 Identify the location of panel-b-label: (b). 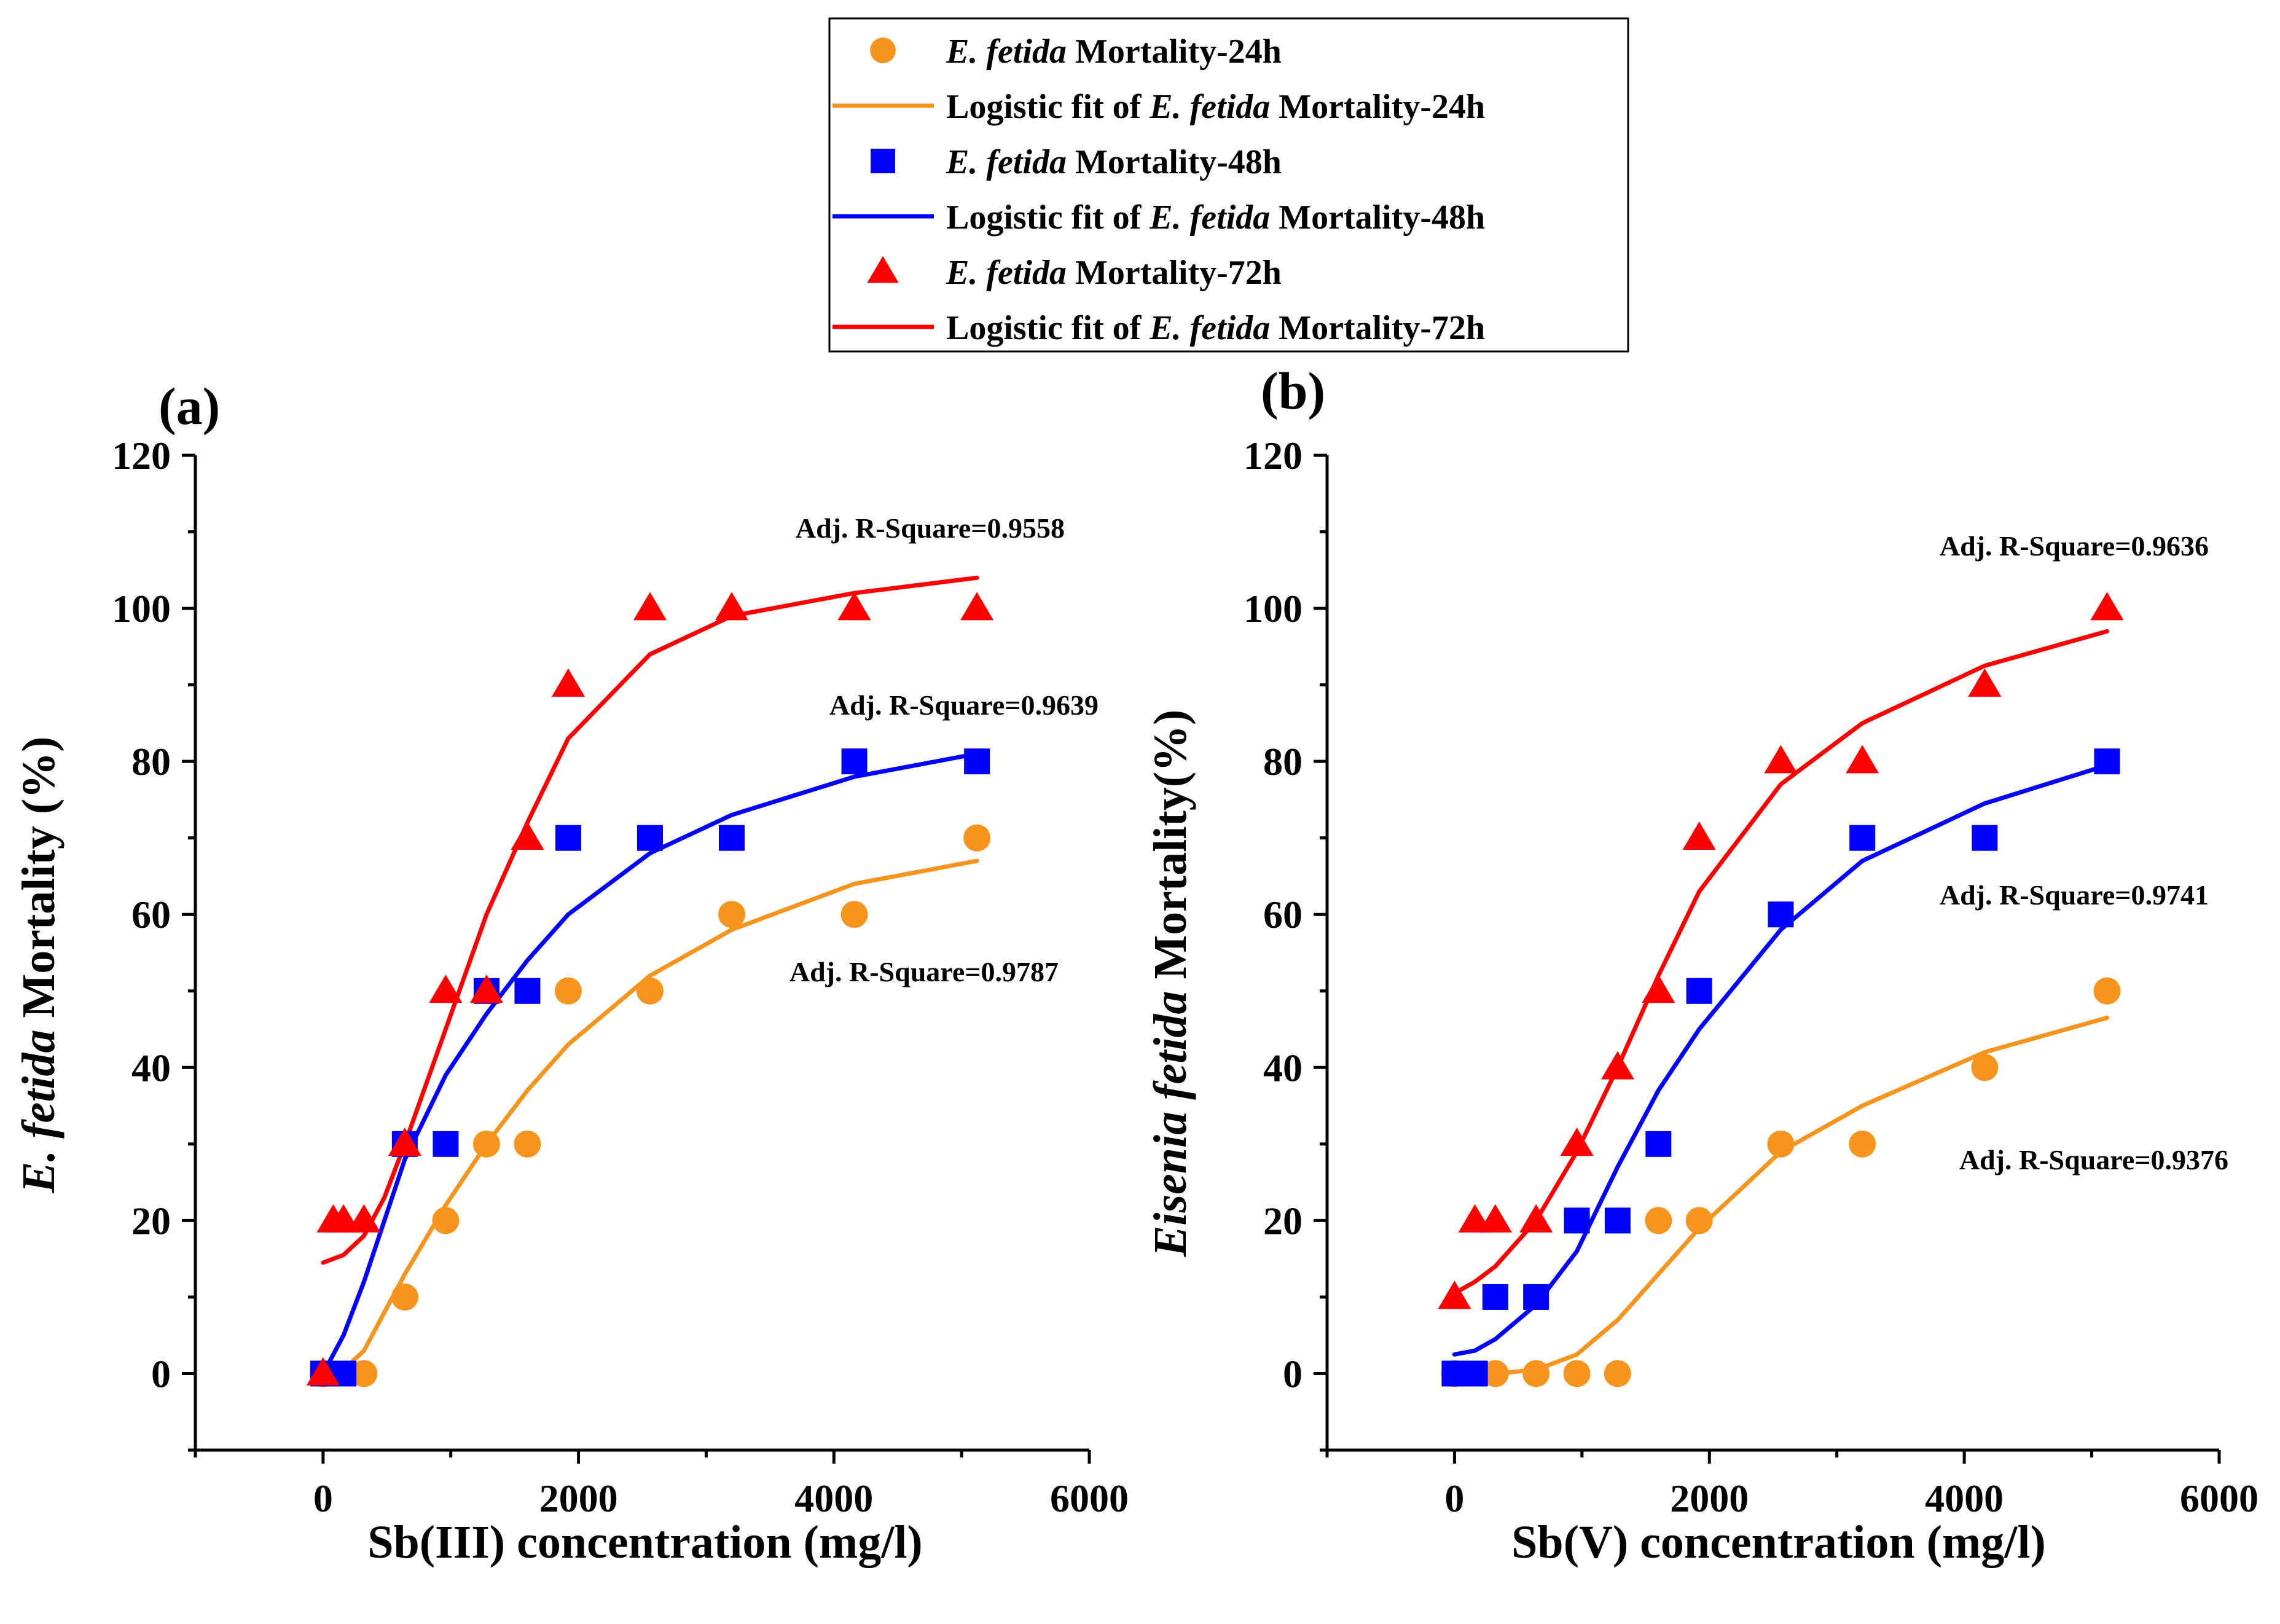
(1293, 390).